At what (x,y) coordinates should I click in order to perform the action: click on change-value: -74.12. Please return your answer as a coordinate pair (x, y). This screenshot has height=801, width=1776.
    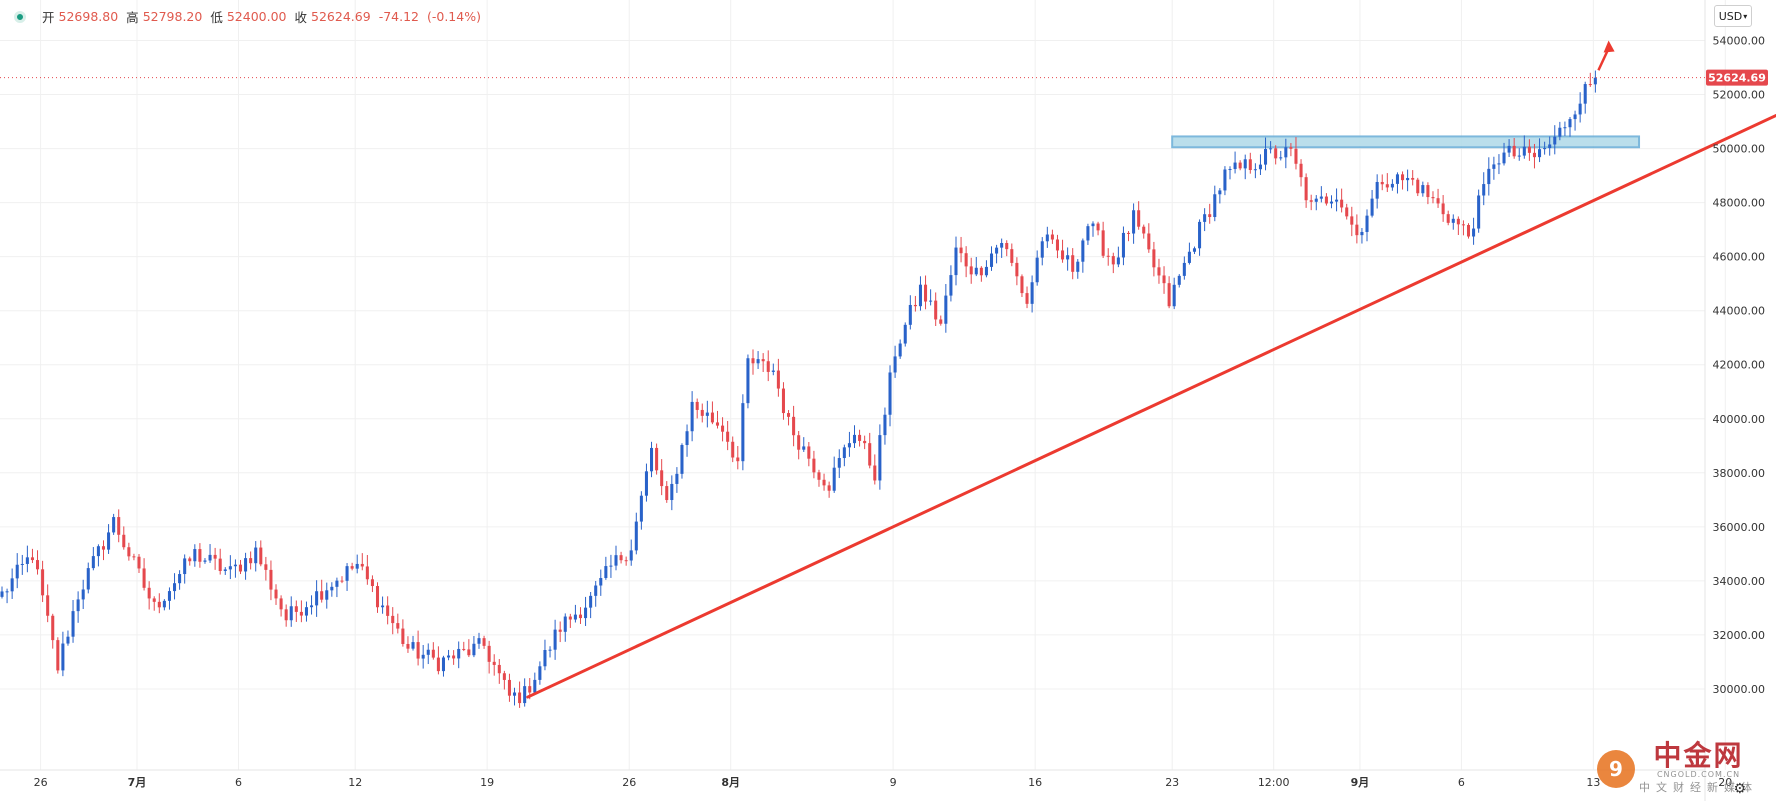
    Looking at the image, I should click on (398, 16).